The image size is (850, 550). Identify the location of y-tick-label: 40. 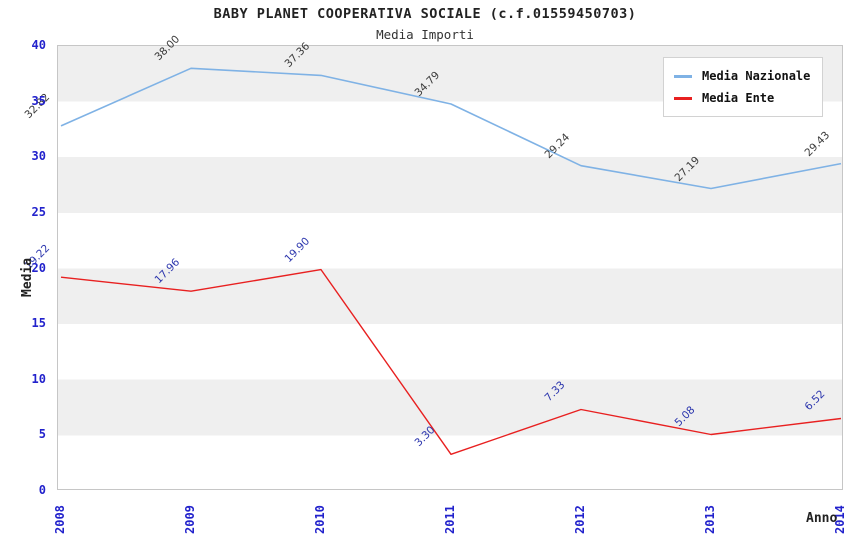
(38, 45).